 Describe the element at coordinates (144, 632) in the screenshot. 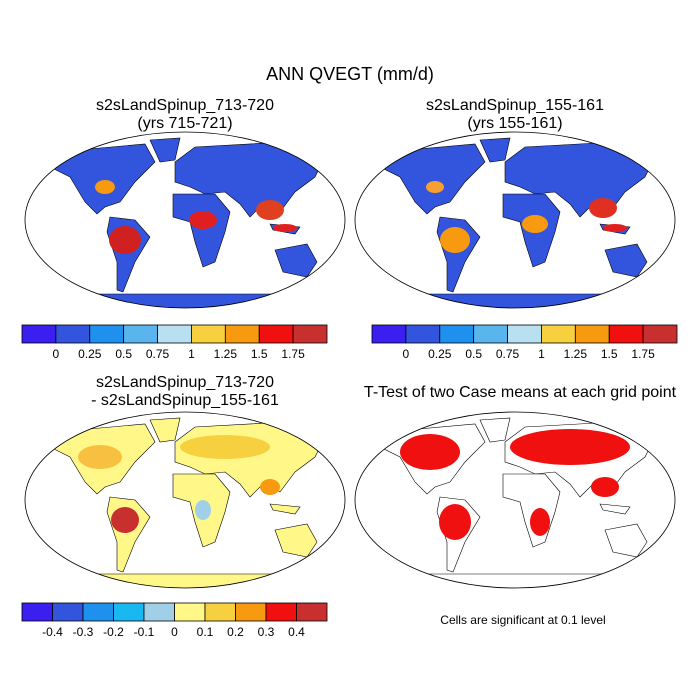

I see `colorbar-tick-label: -0.1` at that location.